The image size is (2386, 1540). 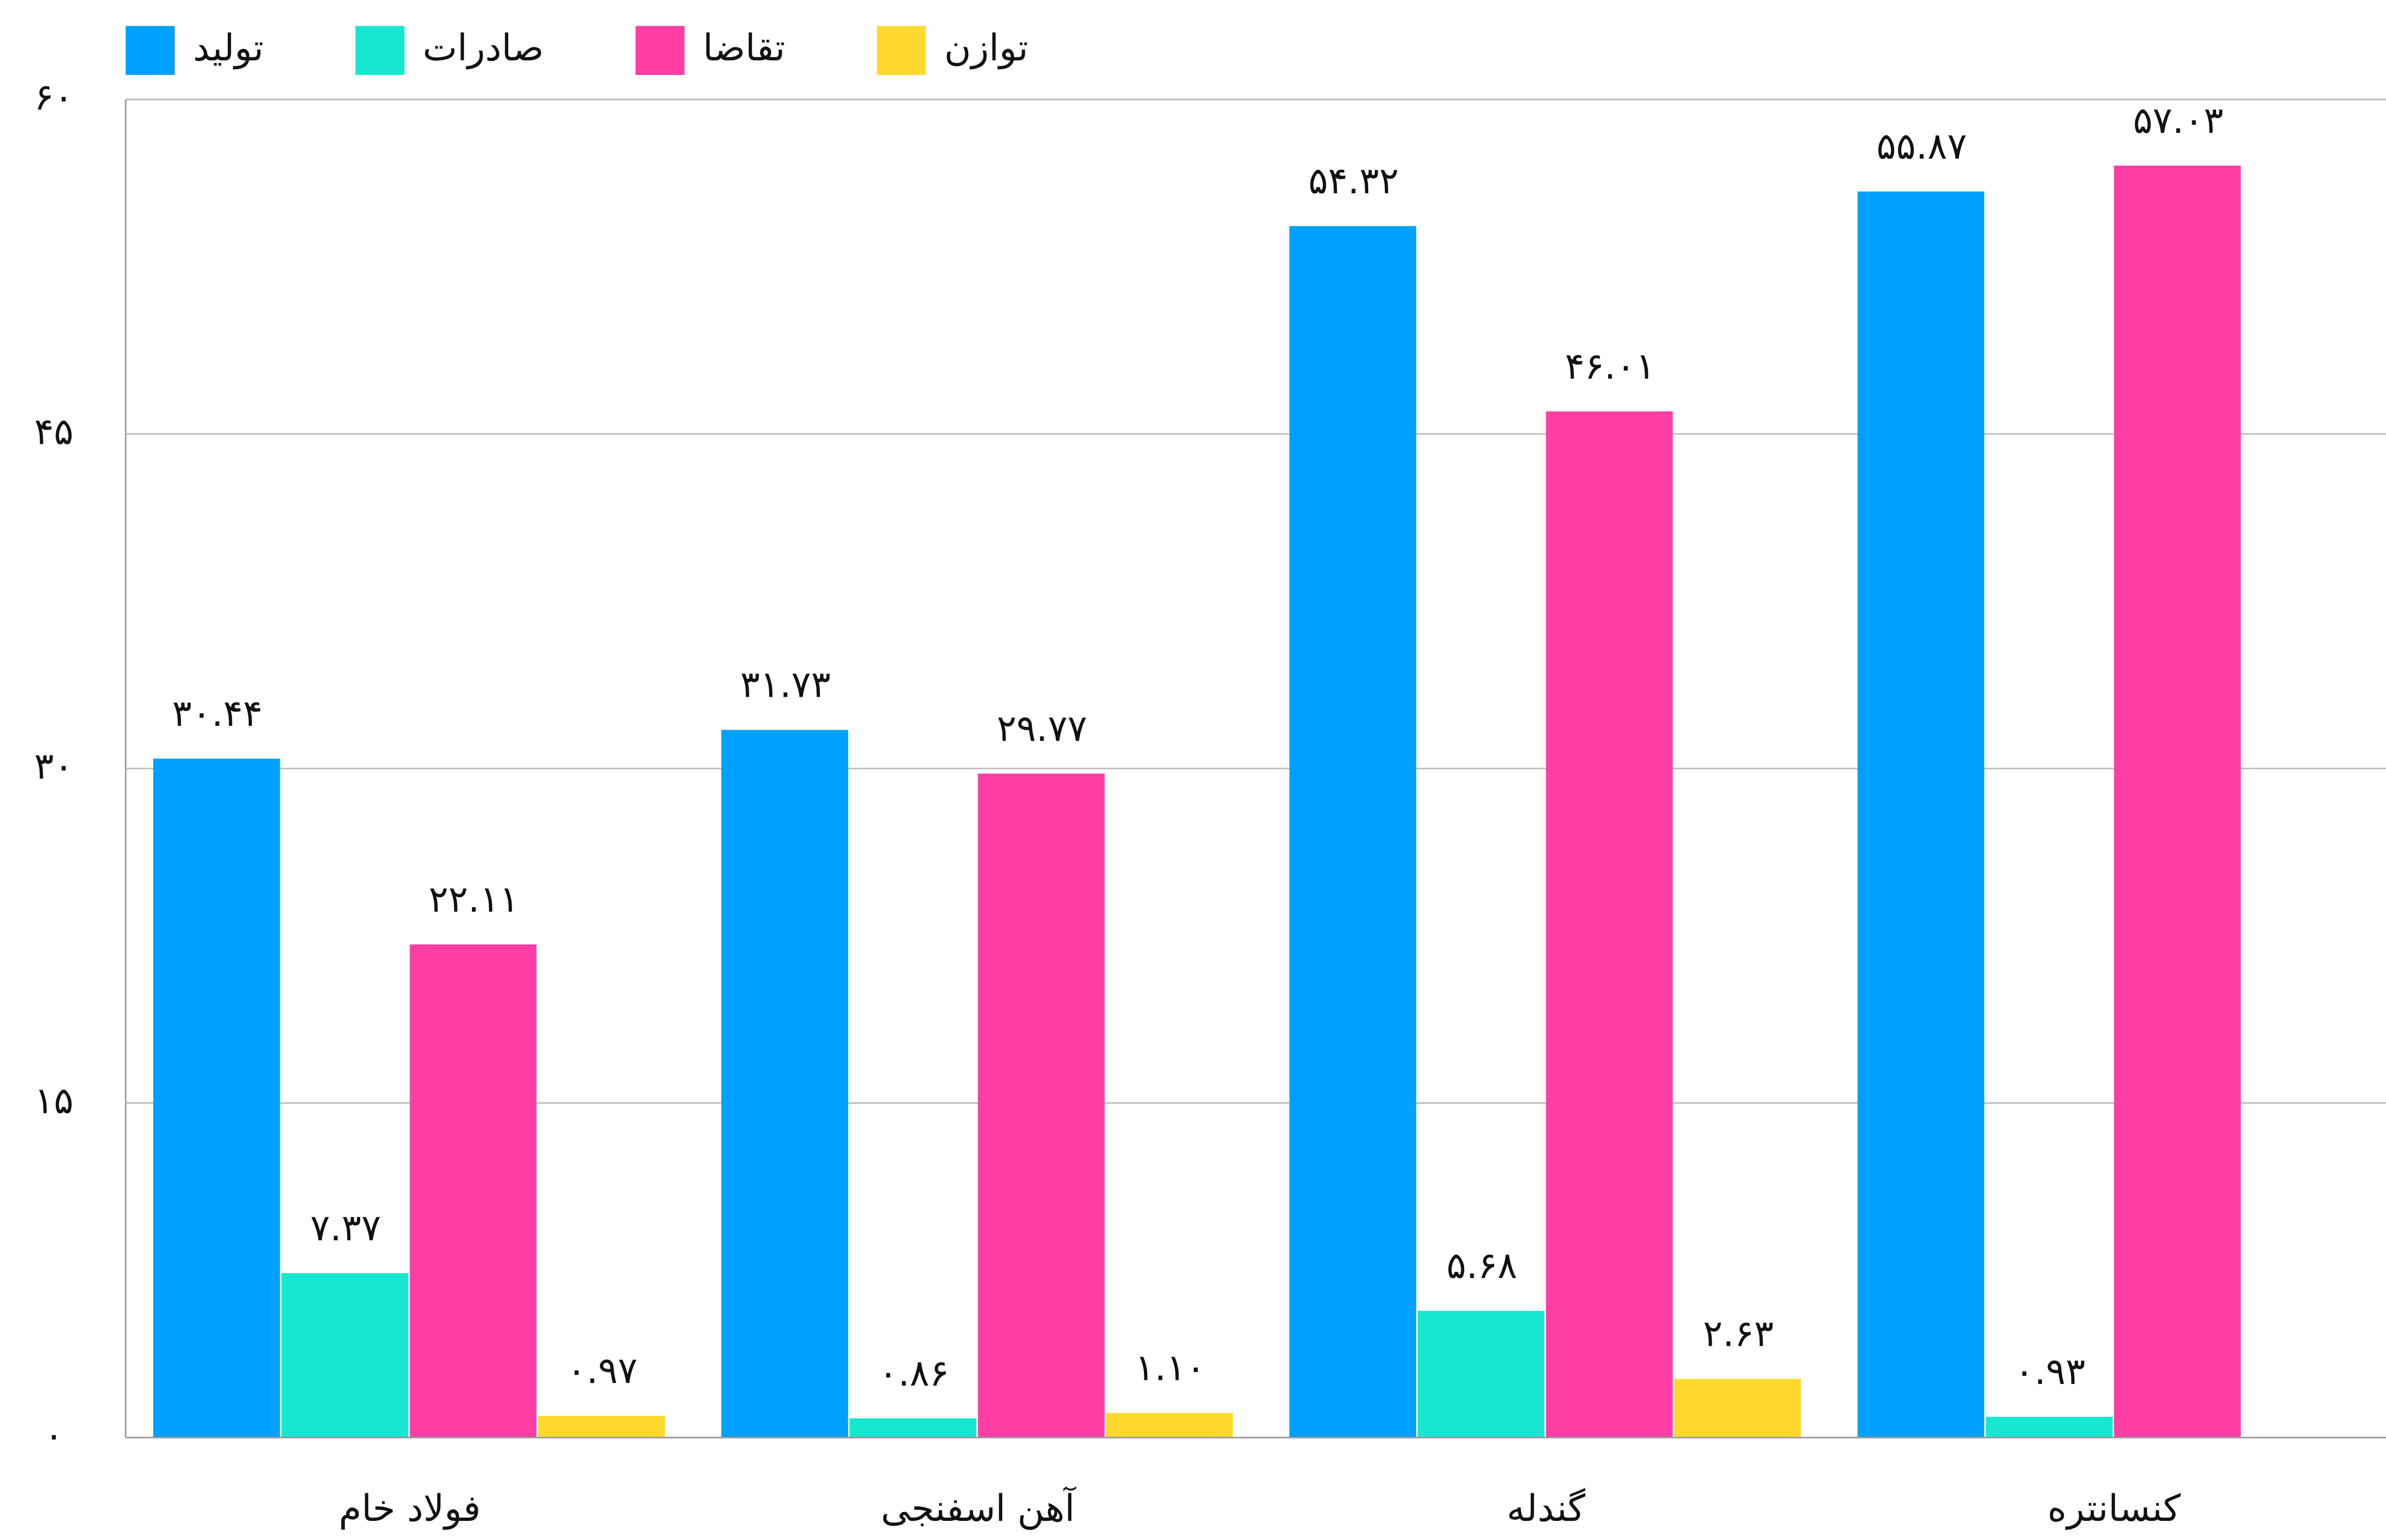 What do you see at coordinates (1042, 728) in the screenshot?
I see `data-label: ۲۹.۷۷` at bounding box center [1042, 728].